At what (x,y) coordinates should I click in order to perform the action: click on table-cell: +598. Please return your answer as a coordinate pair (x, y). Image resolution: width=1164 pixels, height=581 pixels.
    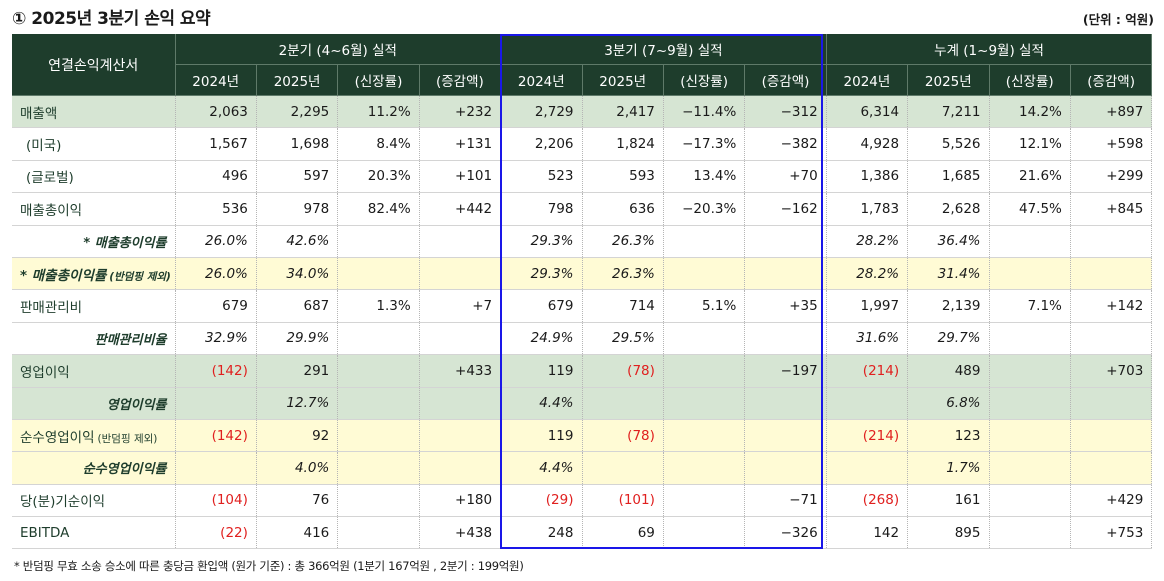
    Looking at the image, I should click on (1111, 144).